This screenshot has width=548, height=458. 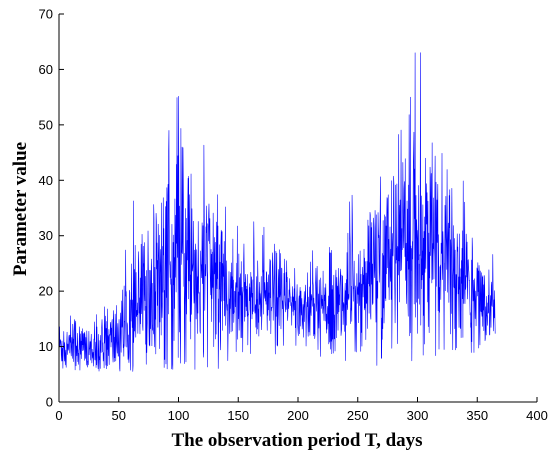 I want to click on x-tick-label: 0, so click(x=58, y=415).